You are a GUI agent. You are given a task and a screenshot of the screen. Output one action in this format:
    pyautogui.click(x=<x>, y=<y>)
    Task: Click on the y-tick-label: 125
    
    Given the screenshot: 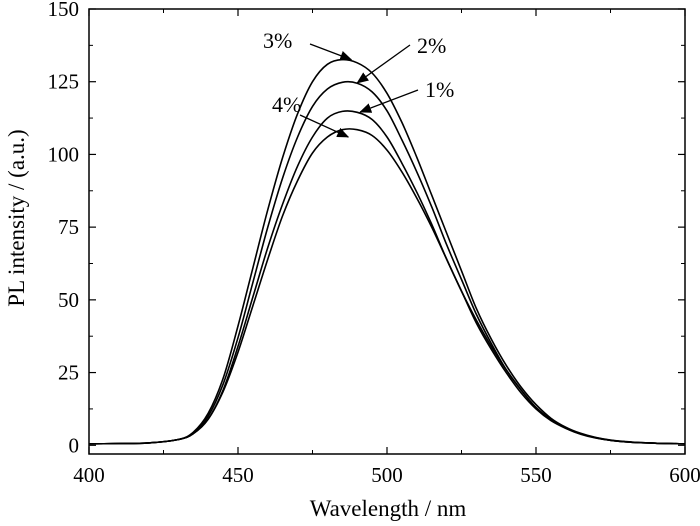 What is the action you would take?
    pyautogui.click(x=64, y=82)
    